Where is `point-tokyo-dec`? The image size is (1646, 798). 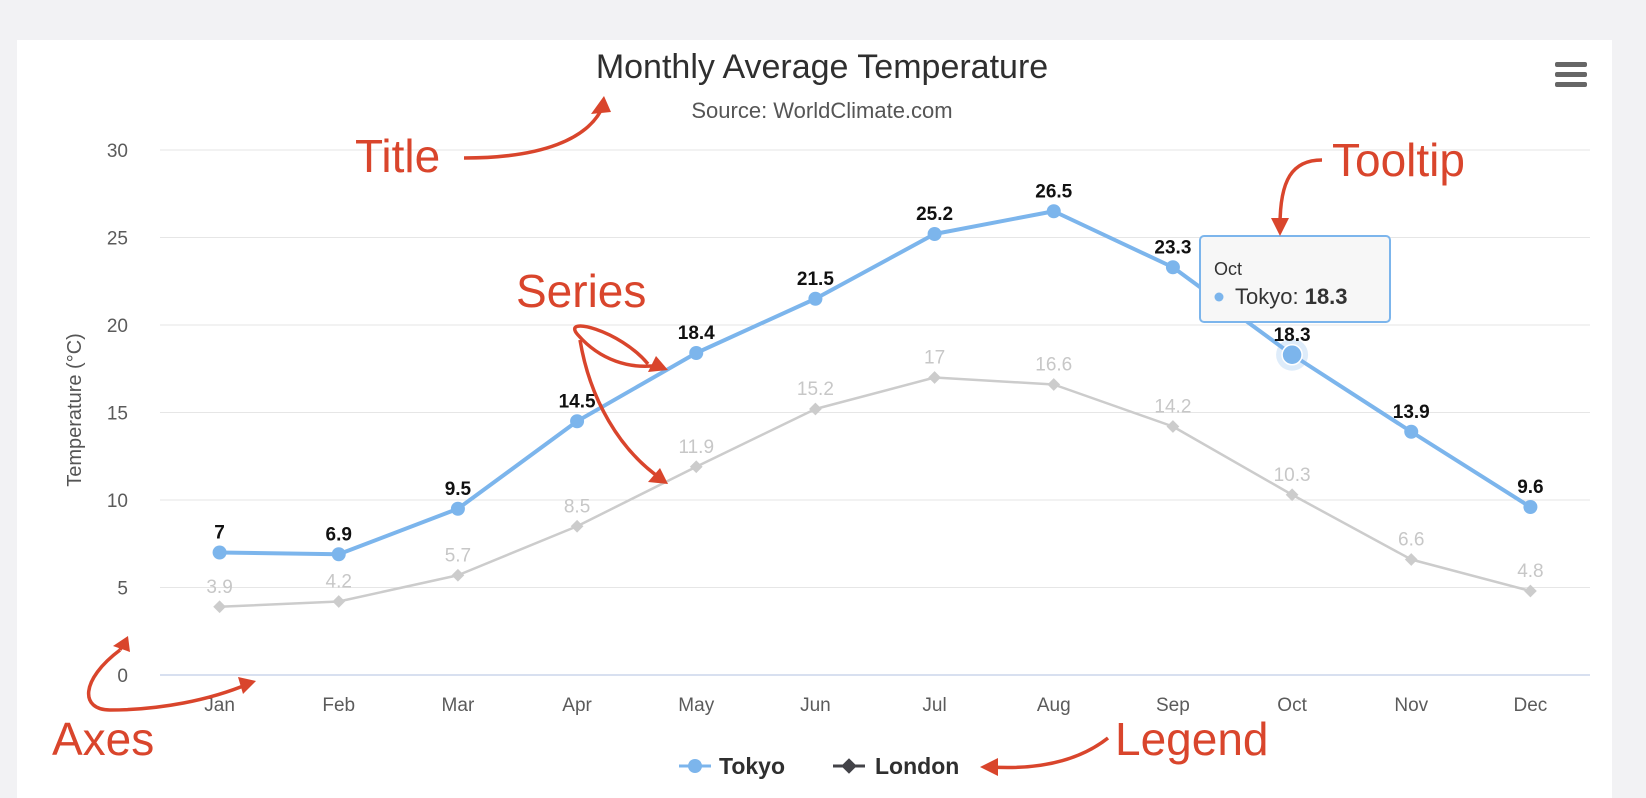
point-tokyo-dec is located at coordinates (1530, 507).